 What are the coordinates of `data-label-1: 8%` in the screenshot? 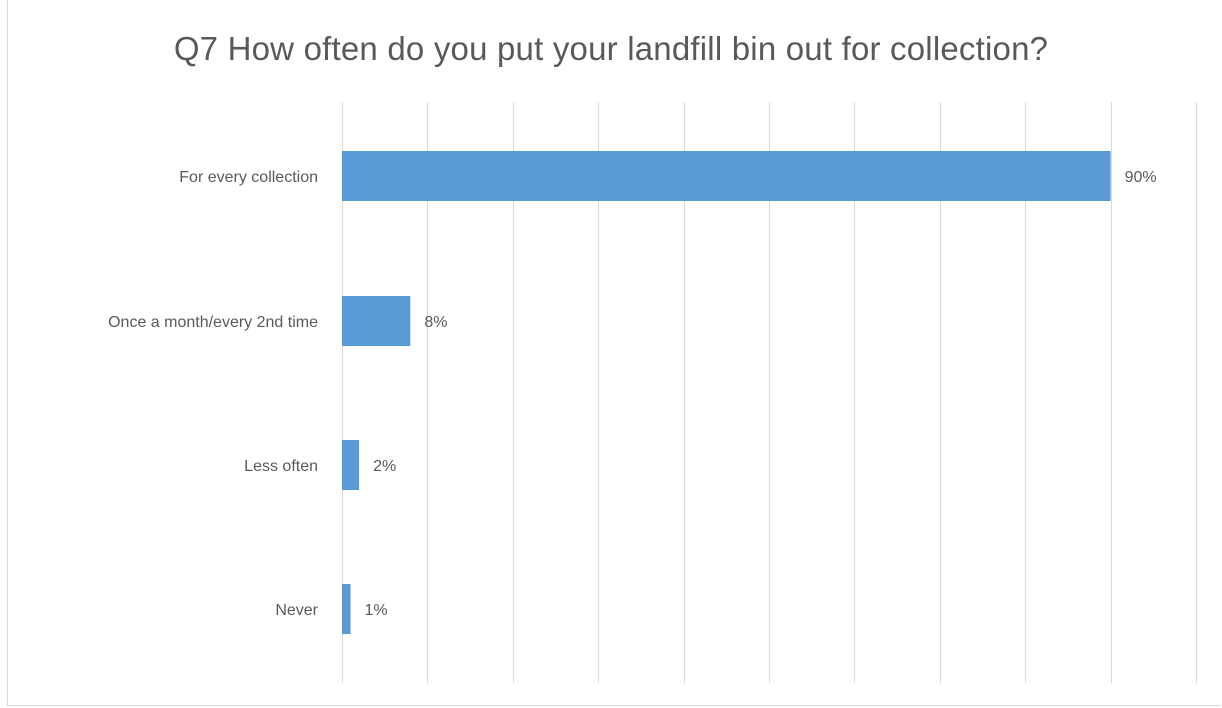 It's located at (435, 322).